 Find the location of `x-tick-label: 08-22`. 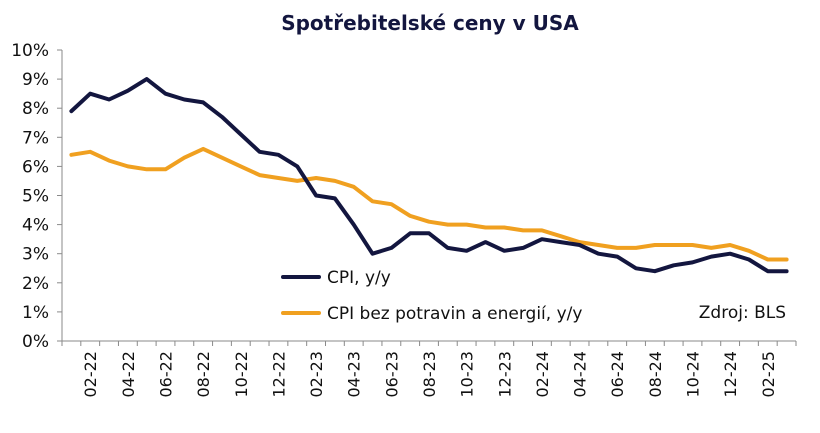

x-tick-label: 08-22 is located at coordinates (203, 374).